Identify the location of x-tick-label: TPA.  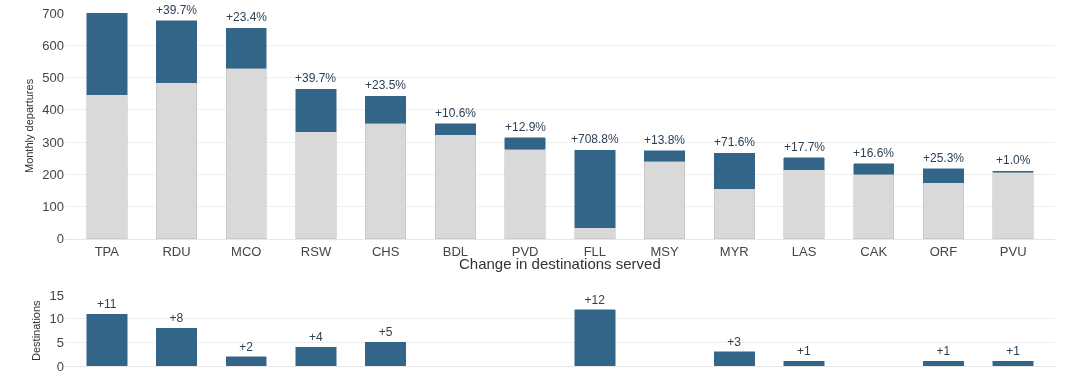
(107, 251).